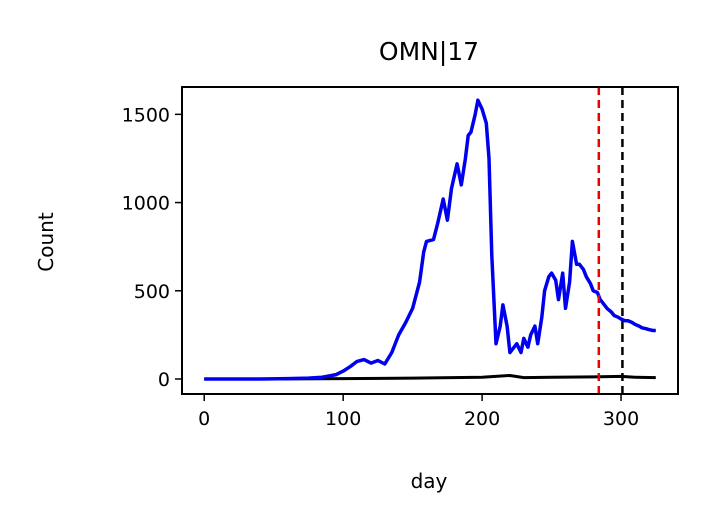 This screenshot has width=708, height=531. What do you see at coordinates (164, 380) in the screenshot?
I see `y-tick-label: 0` at bounding box center [164, 380].